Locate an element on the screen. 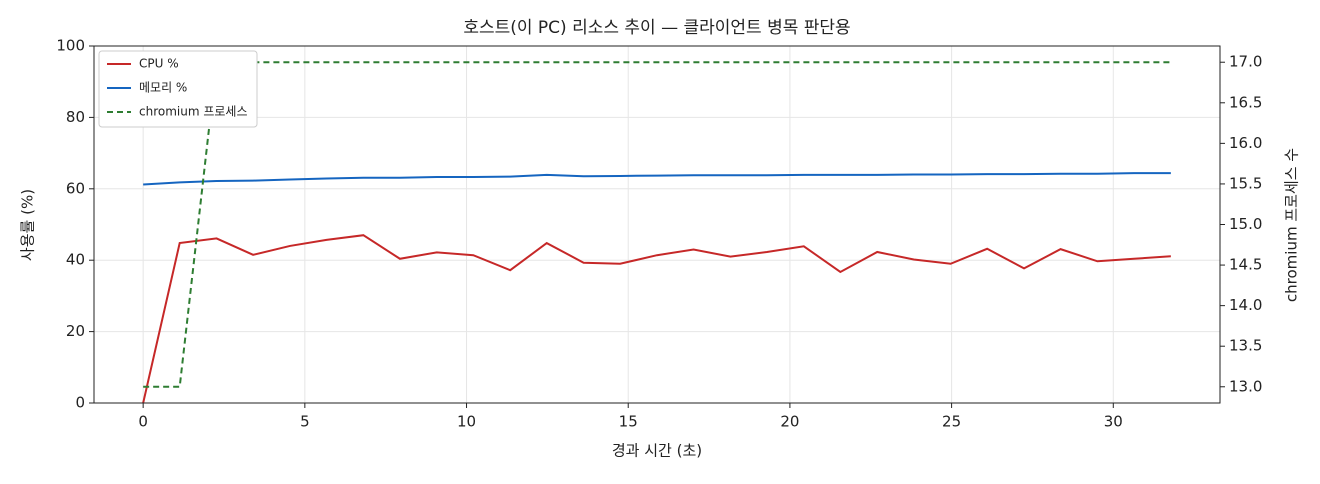 The width and height of the screenshot is (1320, 484). y-axis-label: 사용률 (%) is located at coordinates (28, 225).